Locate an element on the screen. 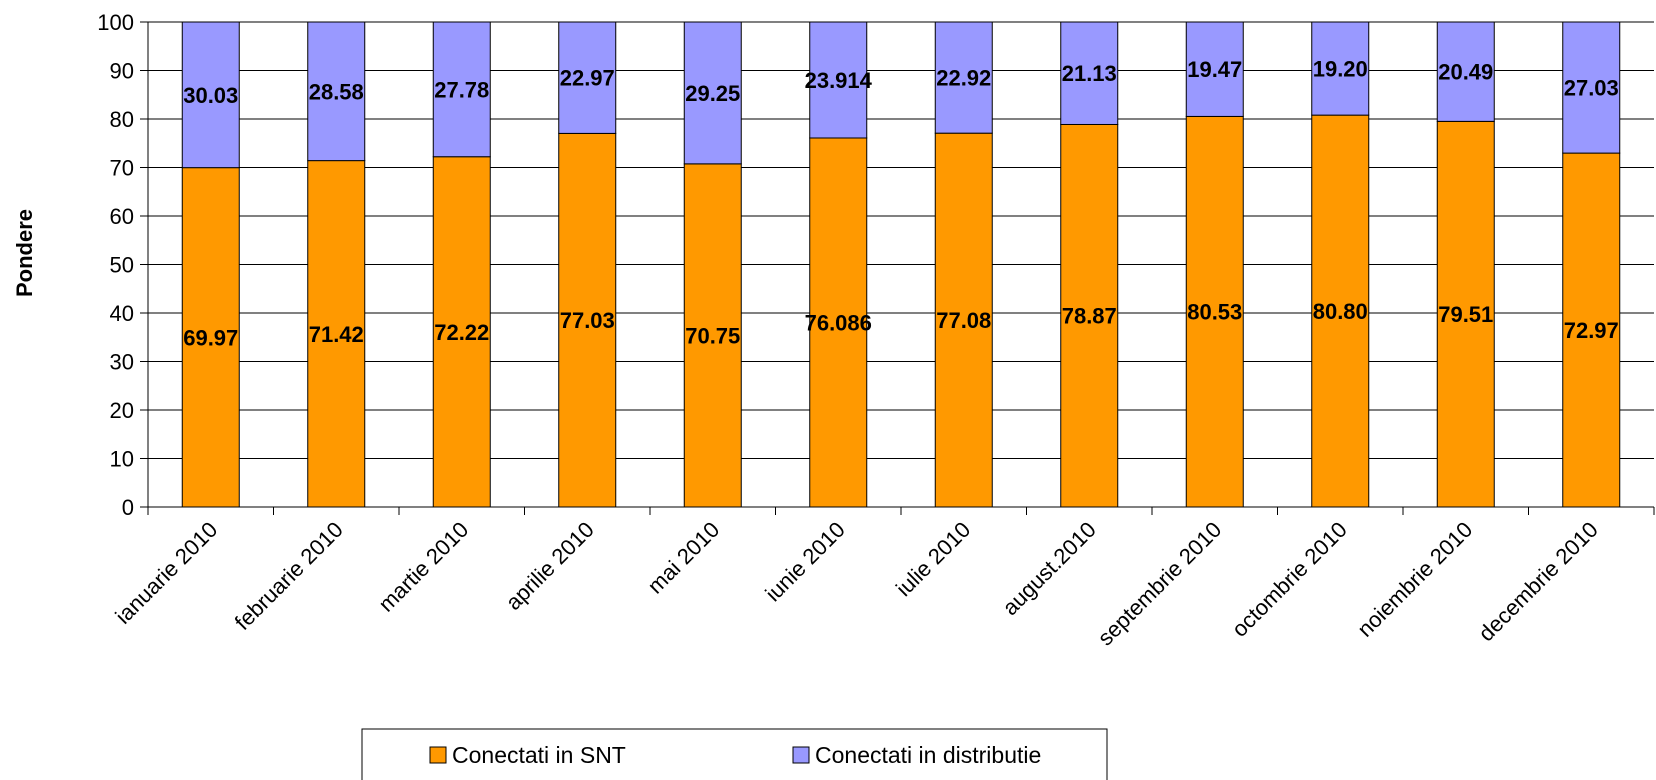 The image size is (1656, 780). data-label-snt-10: 79.51 is located at coordinates (1465, 314).